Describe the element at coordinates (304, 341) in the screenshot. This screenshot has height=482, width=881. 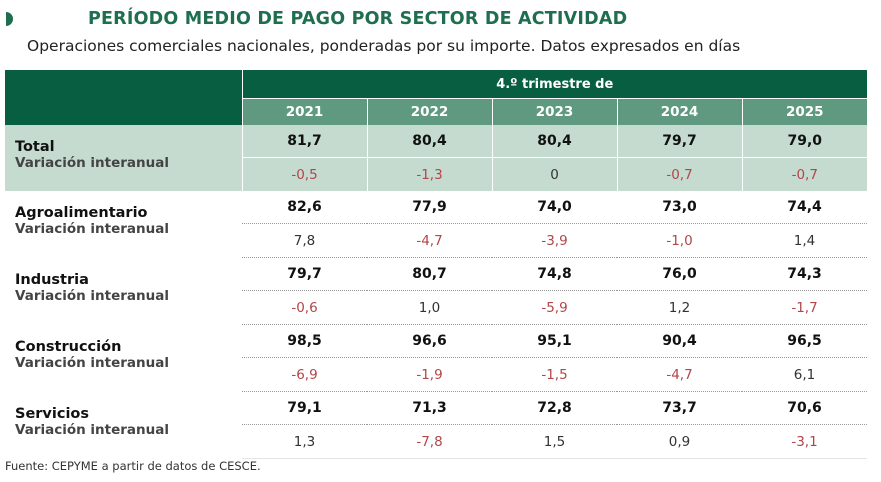
I see `value-cell: 98,5` at that location.